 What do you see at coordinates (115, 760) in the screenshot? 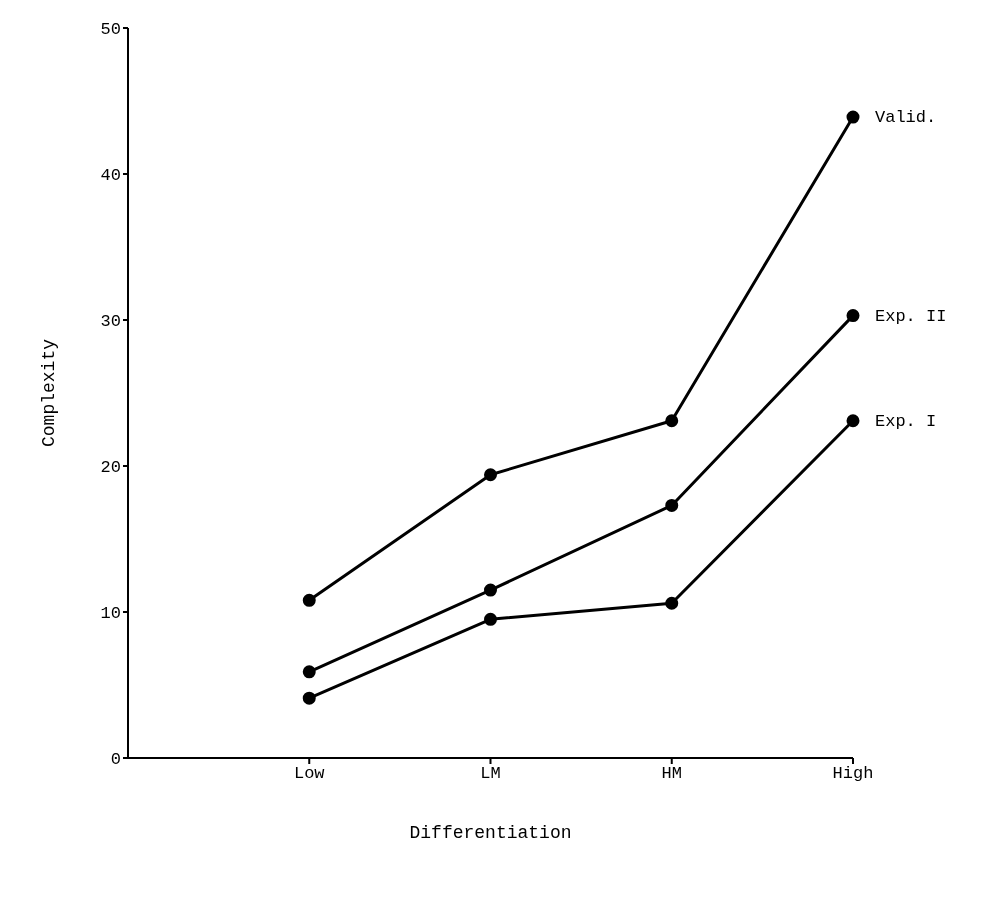
I see `y-tick-label: 0` at bounding box center [115, 760].